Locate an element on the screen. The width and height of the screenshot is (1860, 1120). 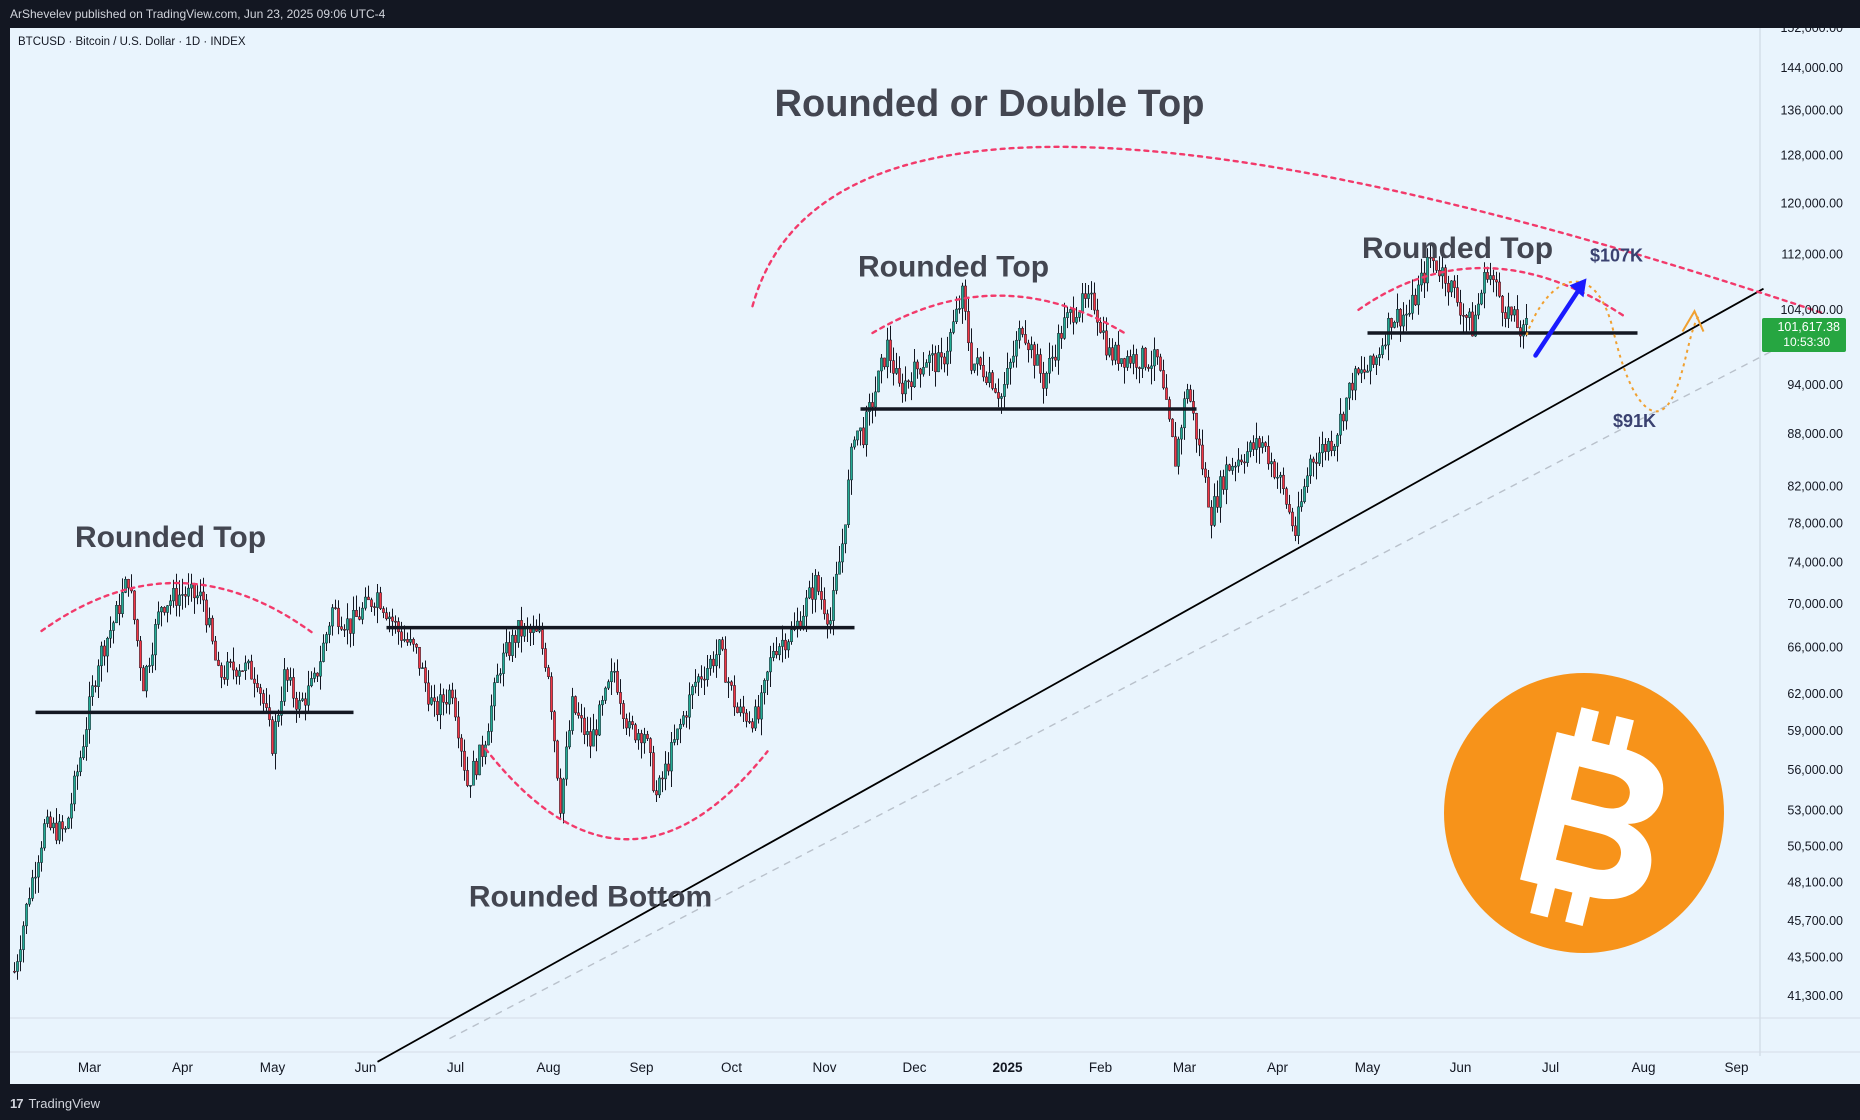
price-tick-label: 128,000.00 is located at coordinates (1811, 156).